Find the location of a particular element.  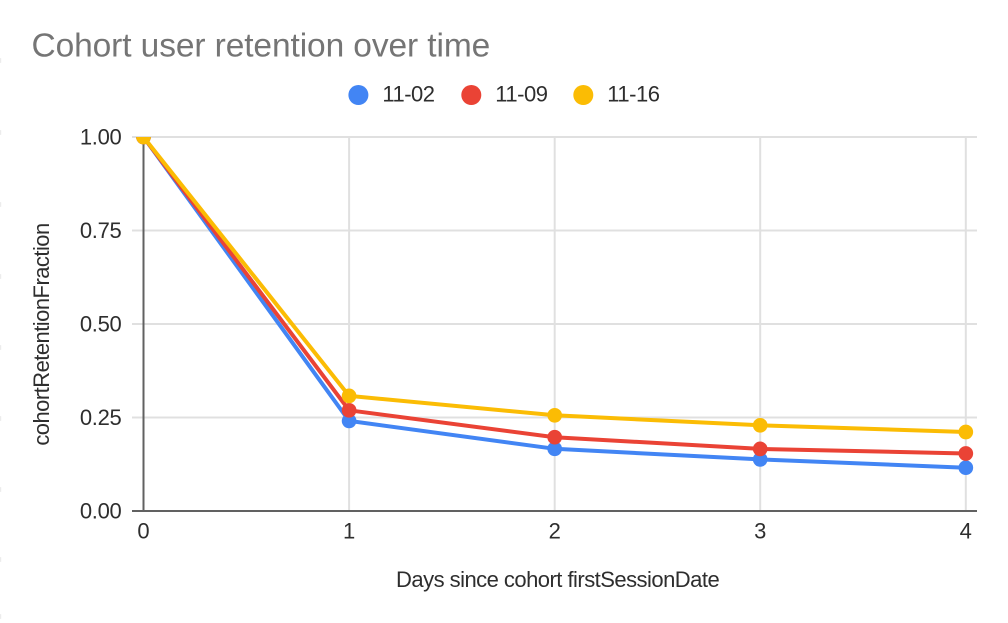

svg-text:Days since cohort firstSession: Days since cohort firstSessionDate is located at coordinates (557, 579).